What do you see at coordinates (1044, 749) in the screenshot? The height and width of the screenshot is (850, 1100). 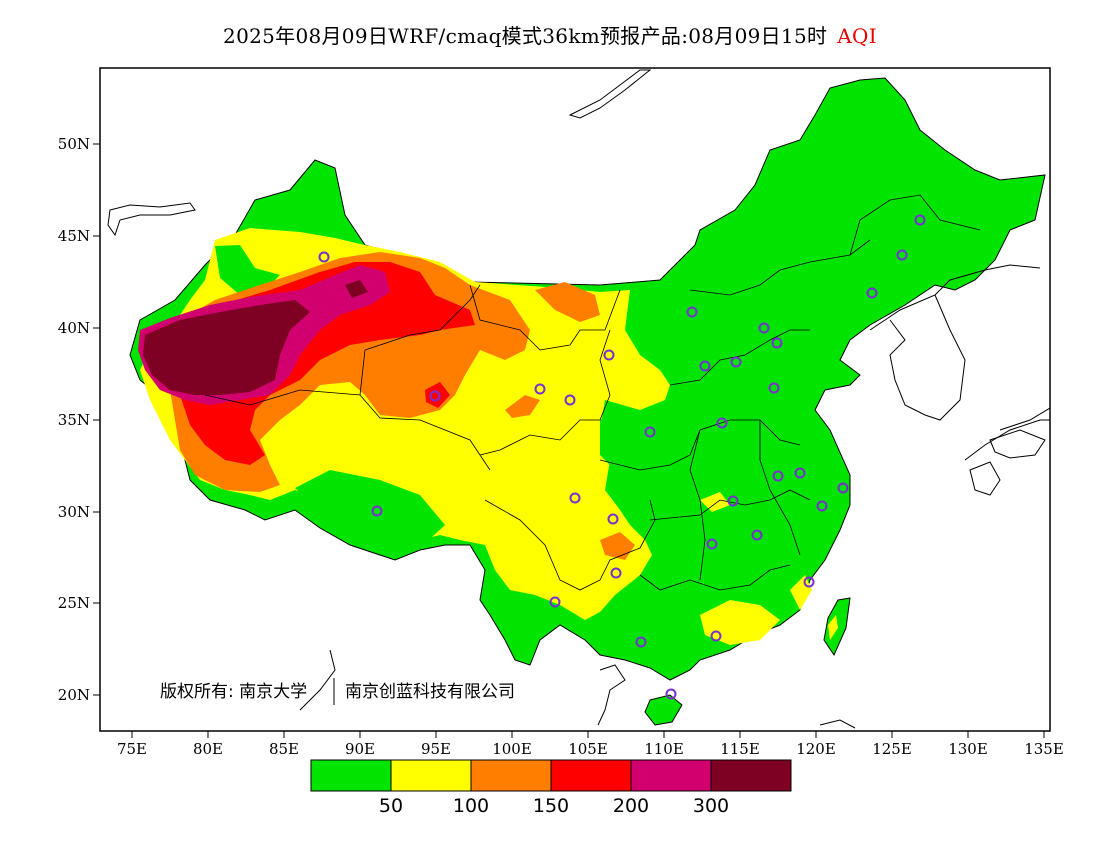 I see `lon-tick-label: 135E` at bounding box center [1044, 749].